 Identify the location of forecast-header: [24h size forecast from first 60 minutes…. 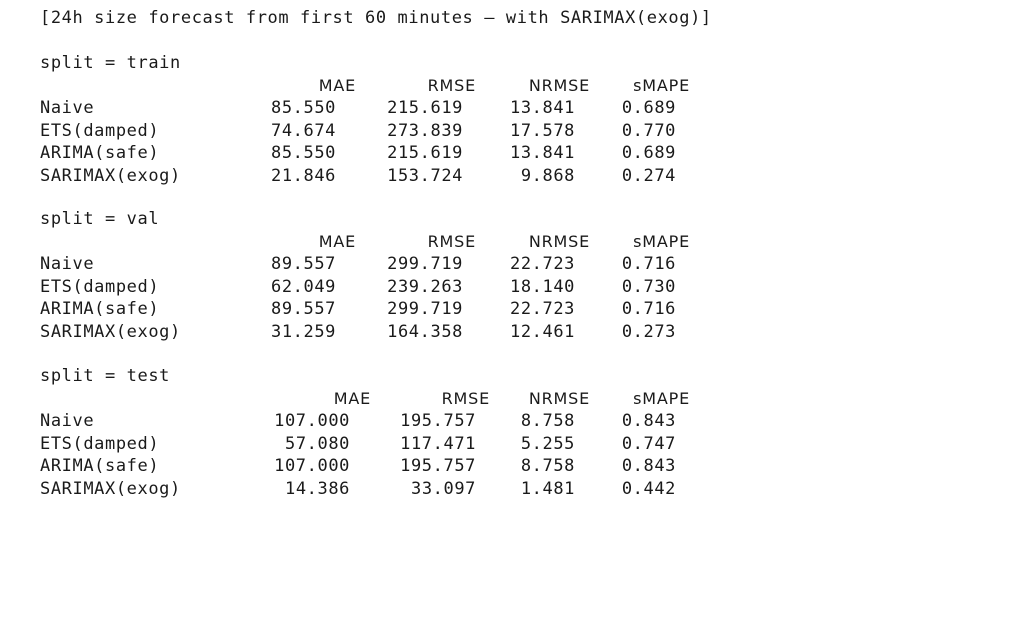
(376, 18).